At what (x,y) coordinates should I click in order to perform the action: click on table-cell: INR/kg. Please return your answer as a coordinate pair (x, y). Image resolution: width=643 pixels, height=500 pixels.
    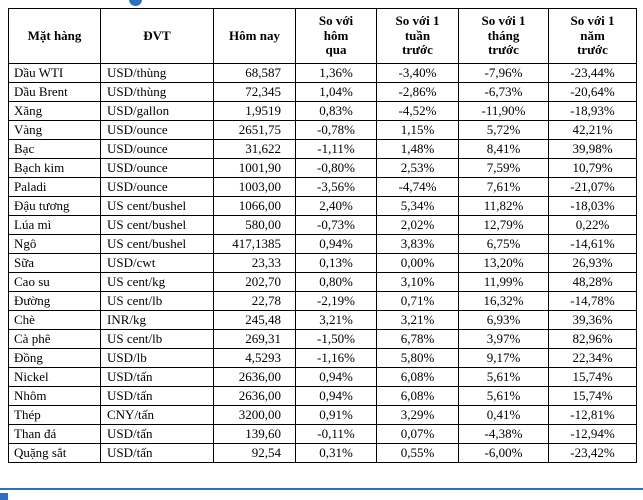
    Looking at the image, I should click on (157, 320).